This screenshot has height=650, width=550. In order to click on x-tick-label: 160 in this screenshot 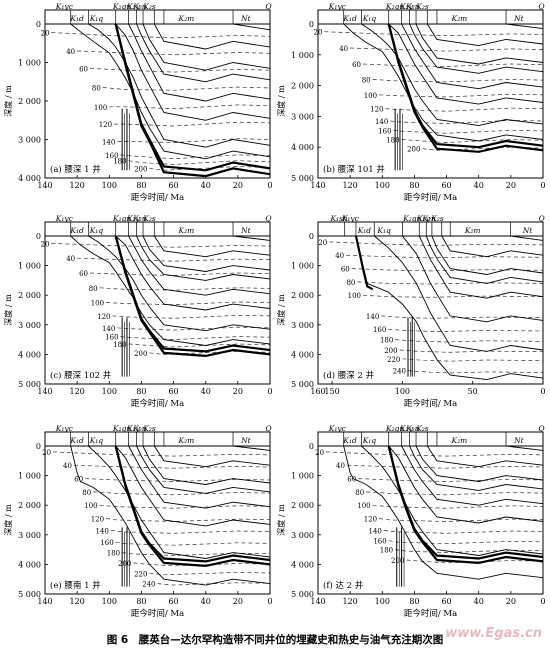, I will do `click(317, 391)`.